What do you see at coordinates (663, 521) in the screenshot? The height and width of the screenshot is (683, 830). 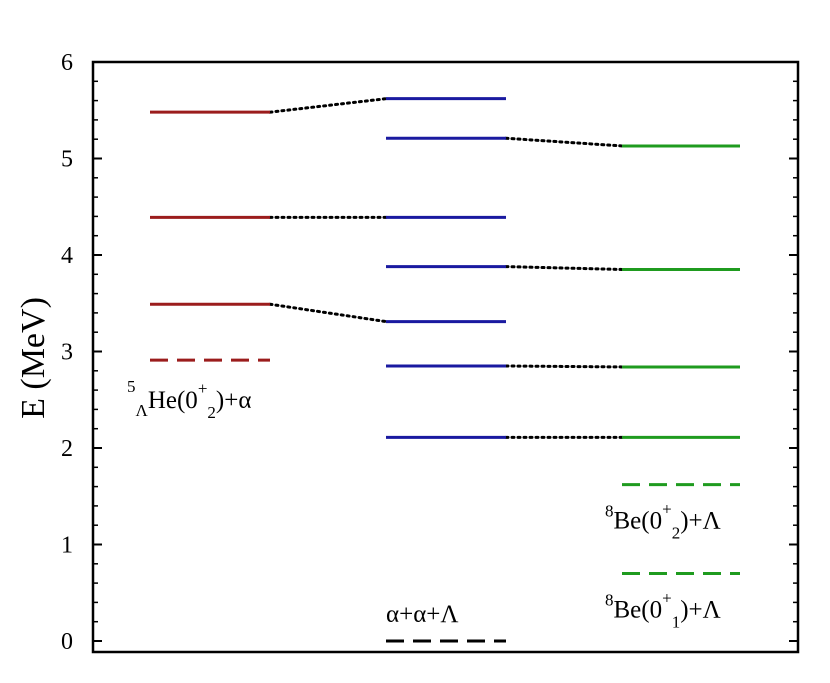 I see `threshold-label: 8Be(0+2)+Λ` at bounding box center [663, 521].